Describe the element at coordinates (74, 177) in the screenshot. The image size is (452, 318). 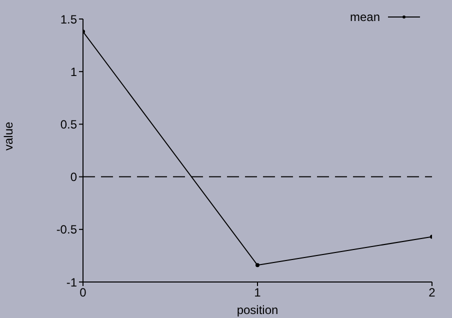
I see `y-tick-label: 0` at that location.